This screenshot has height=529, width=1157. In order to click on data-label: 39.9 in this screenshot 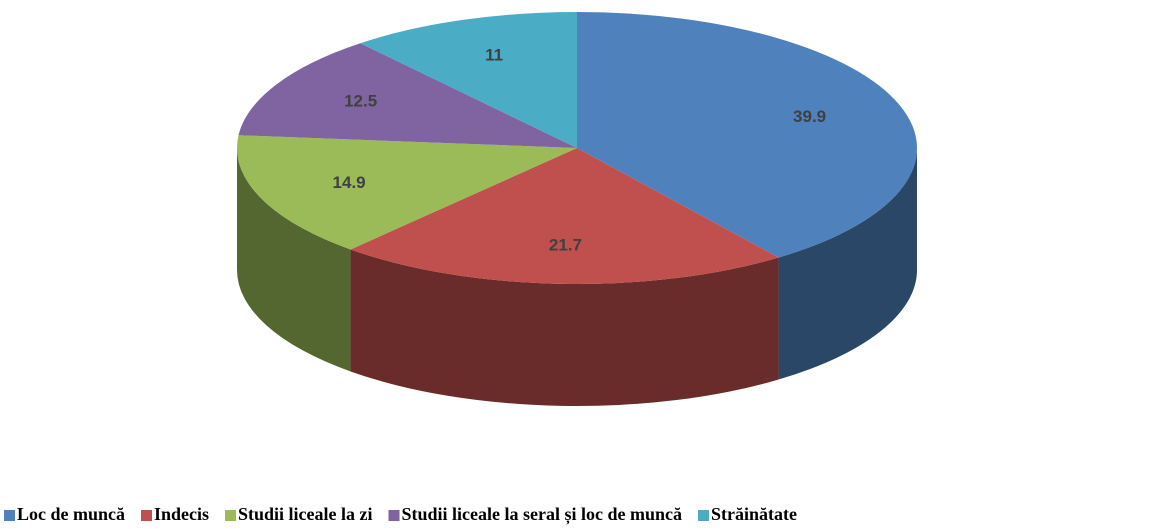, I will do `click(809, 116)`.